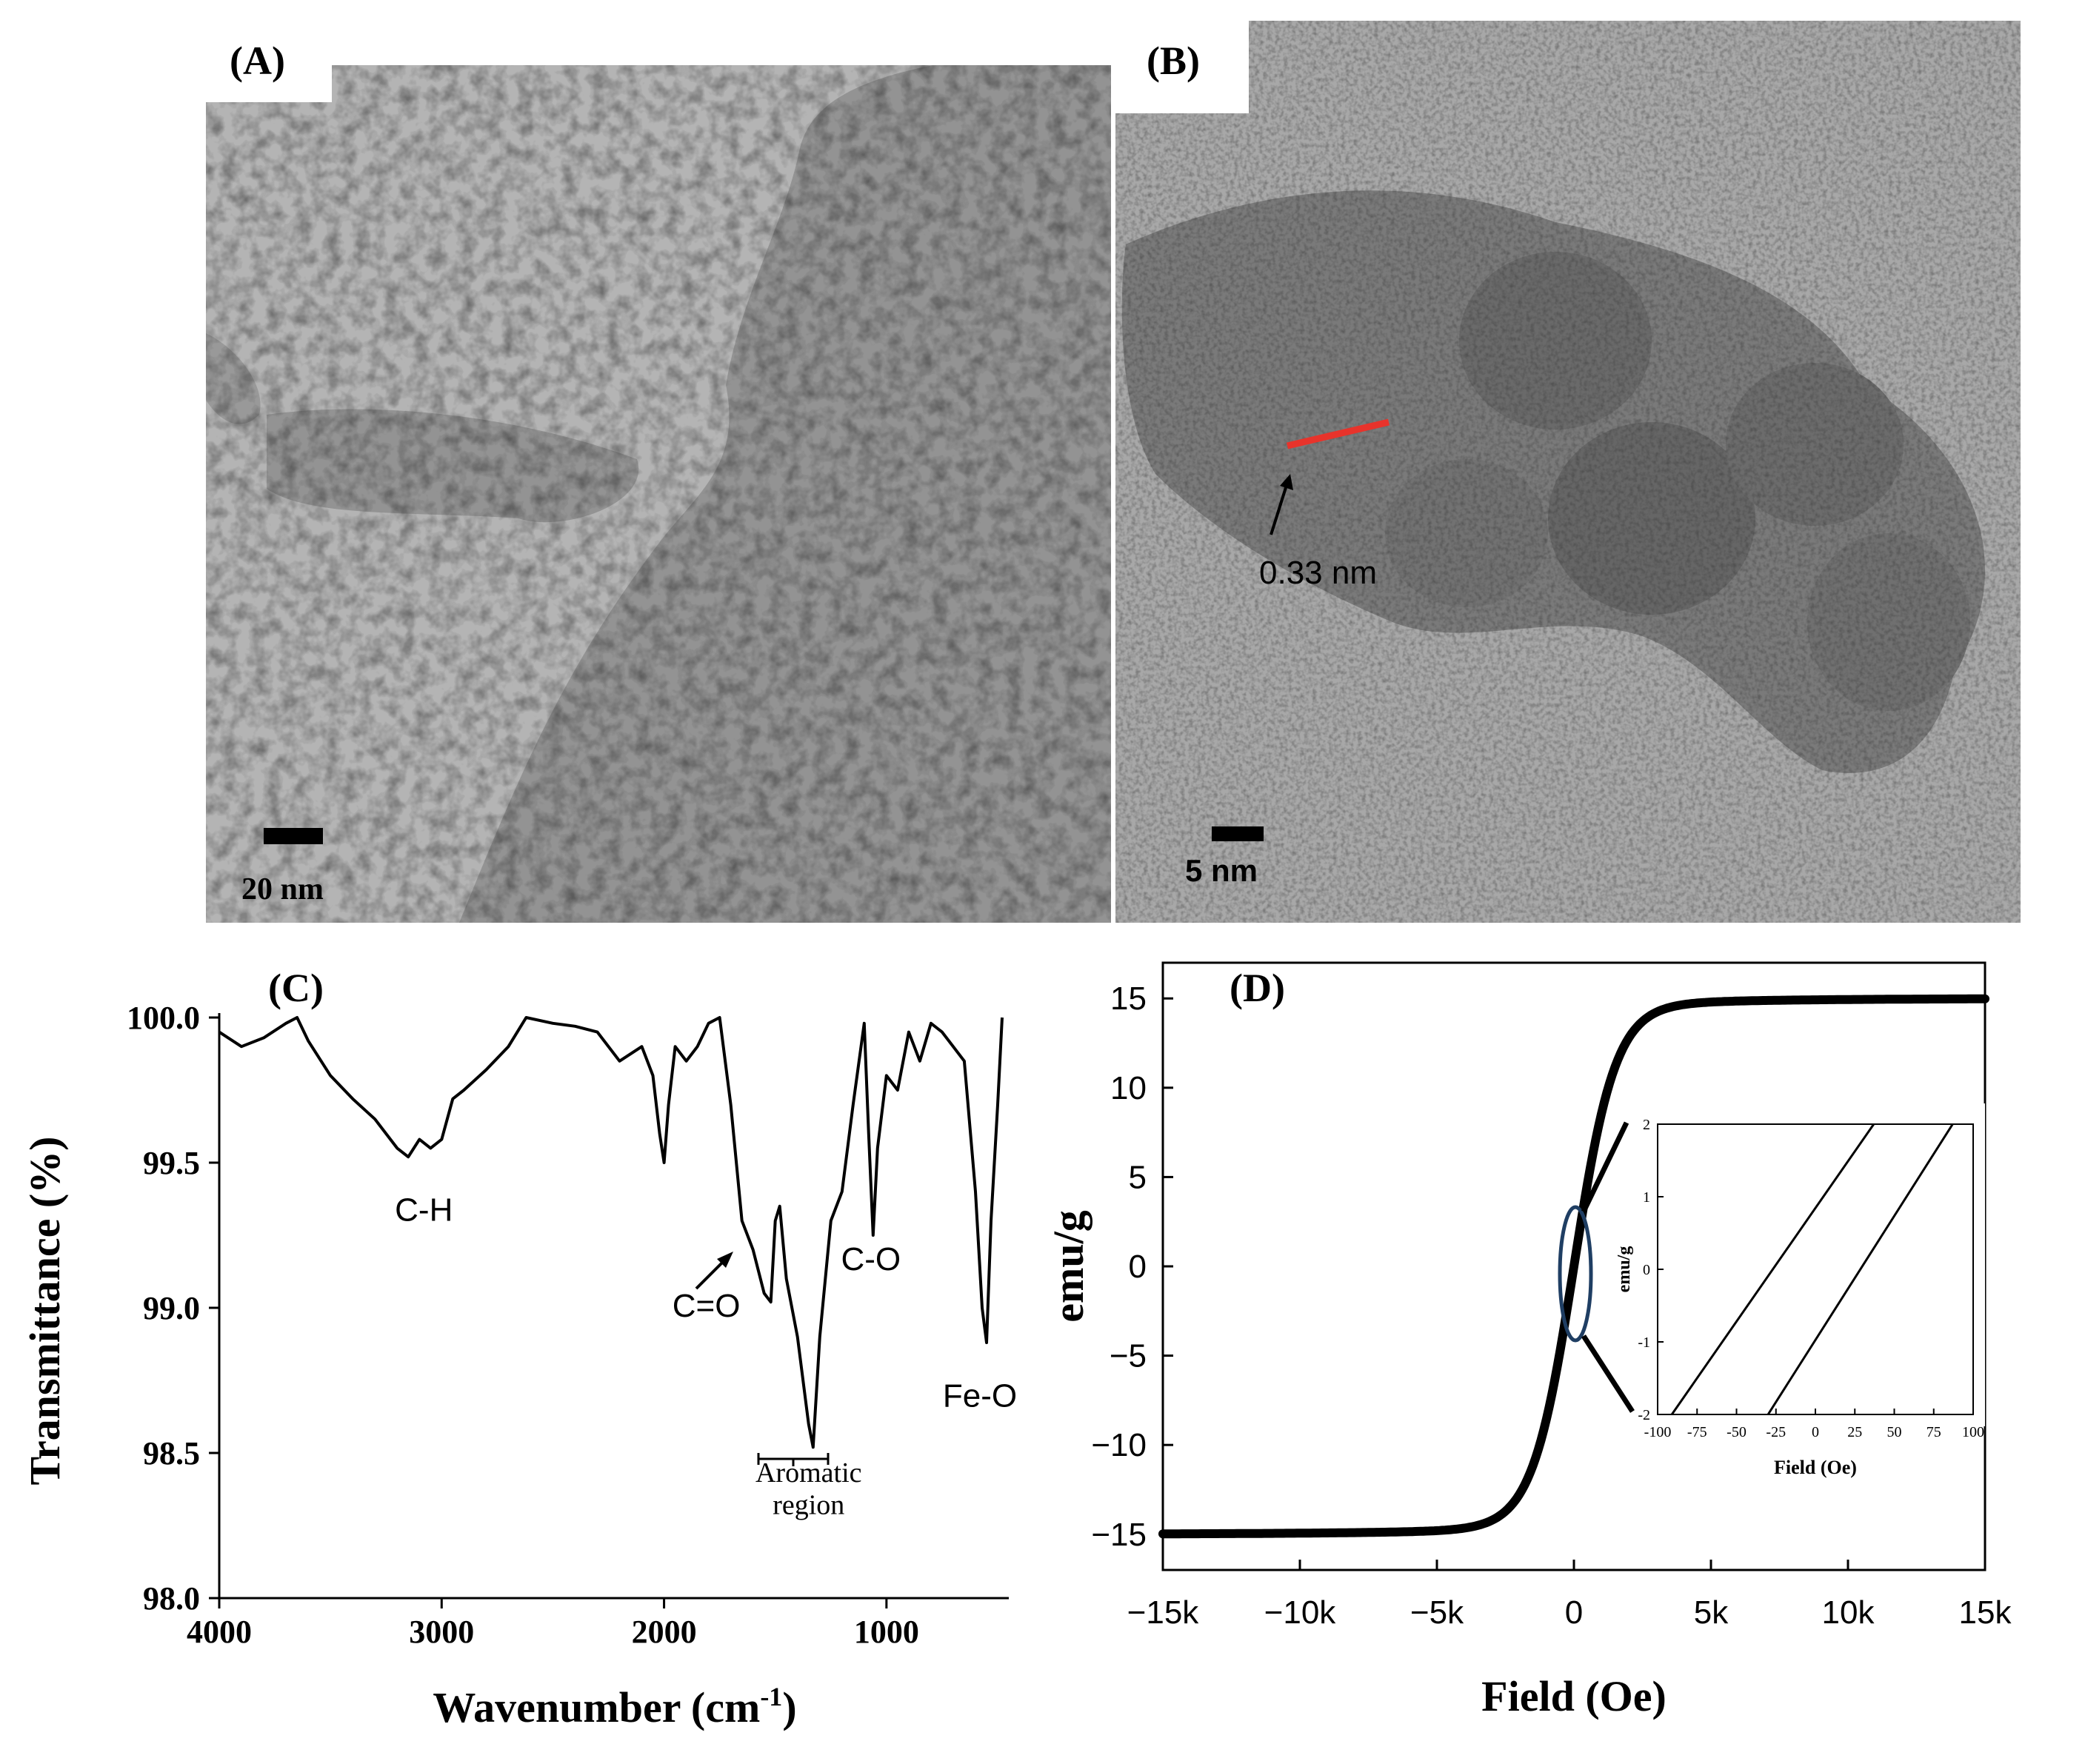 Image resolution: width=2085 pixels, height=1764 pixels. Describe the element at coordinates (664, 1632) in the screenshot. I see `panel-c-x-tick-label: 2000` at that location.